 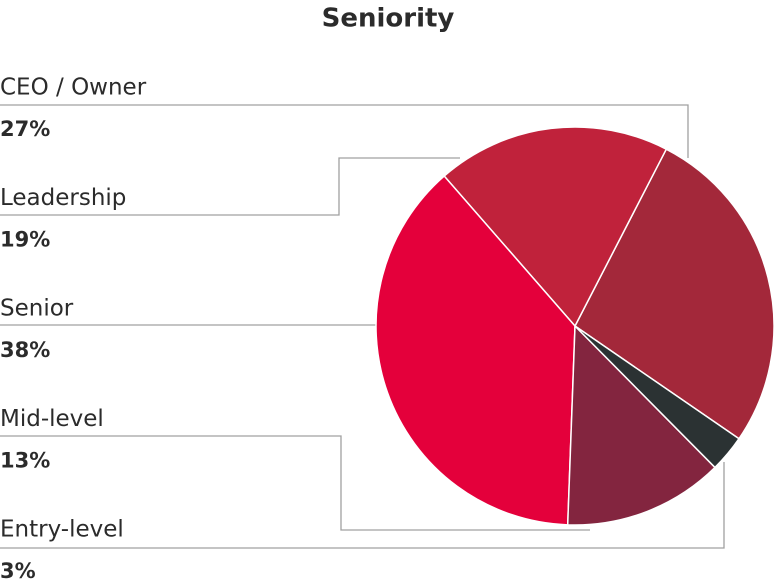 What do you see at coordinates (25, 461) in the screenshot?
I see `value-label: 13%` at bounding box center [25, 461].